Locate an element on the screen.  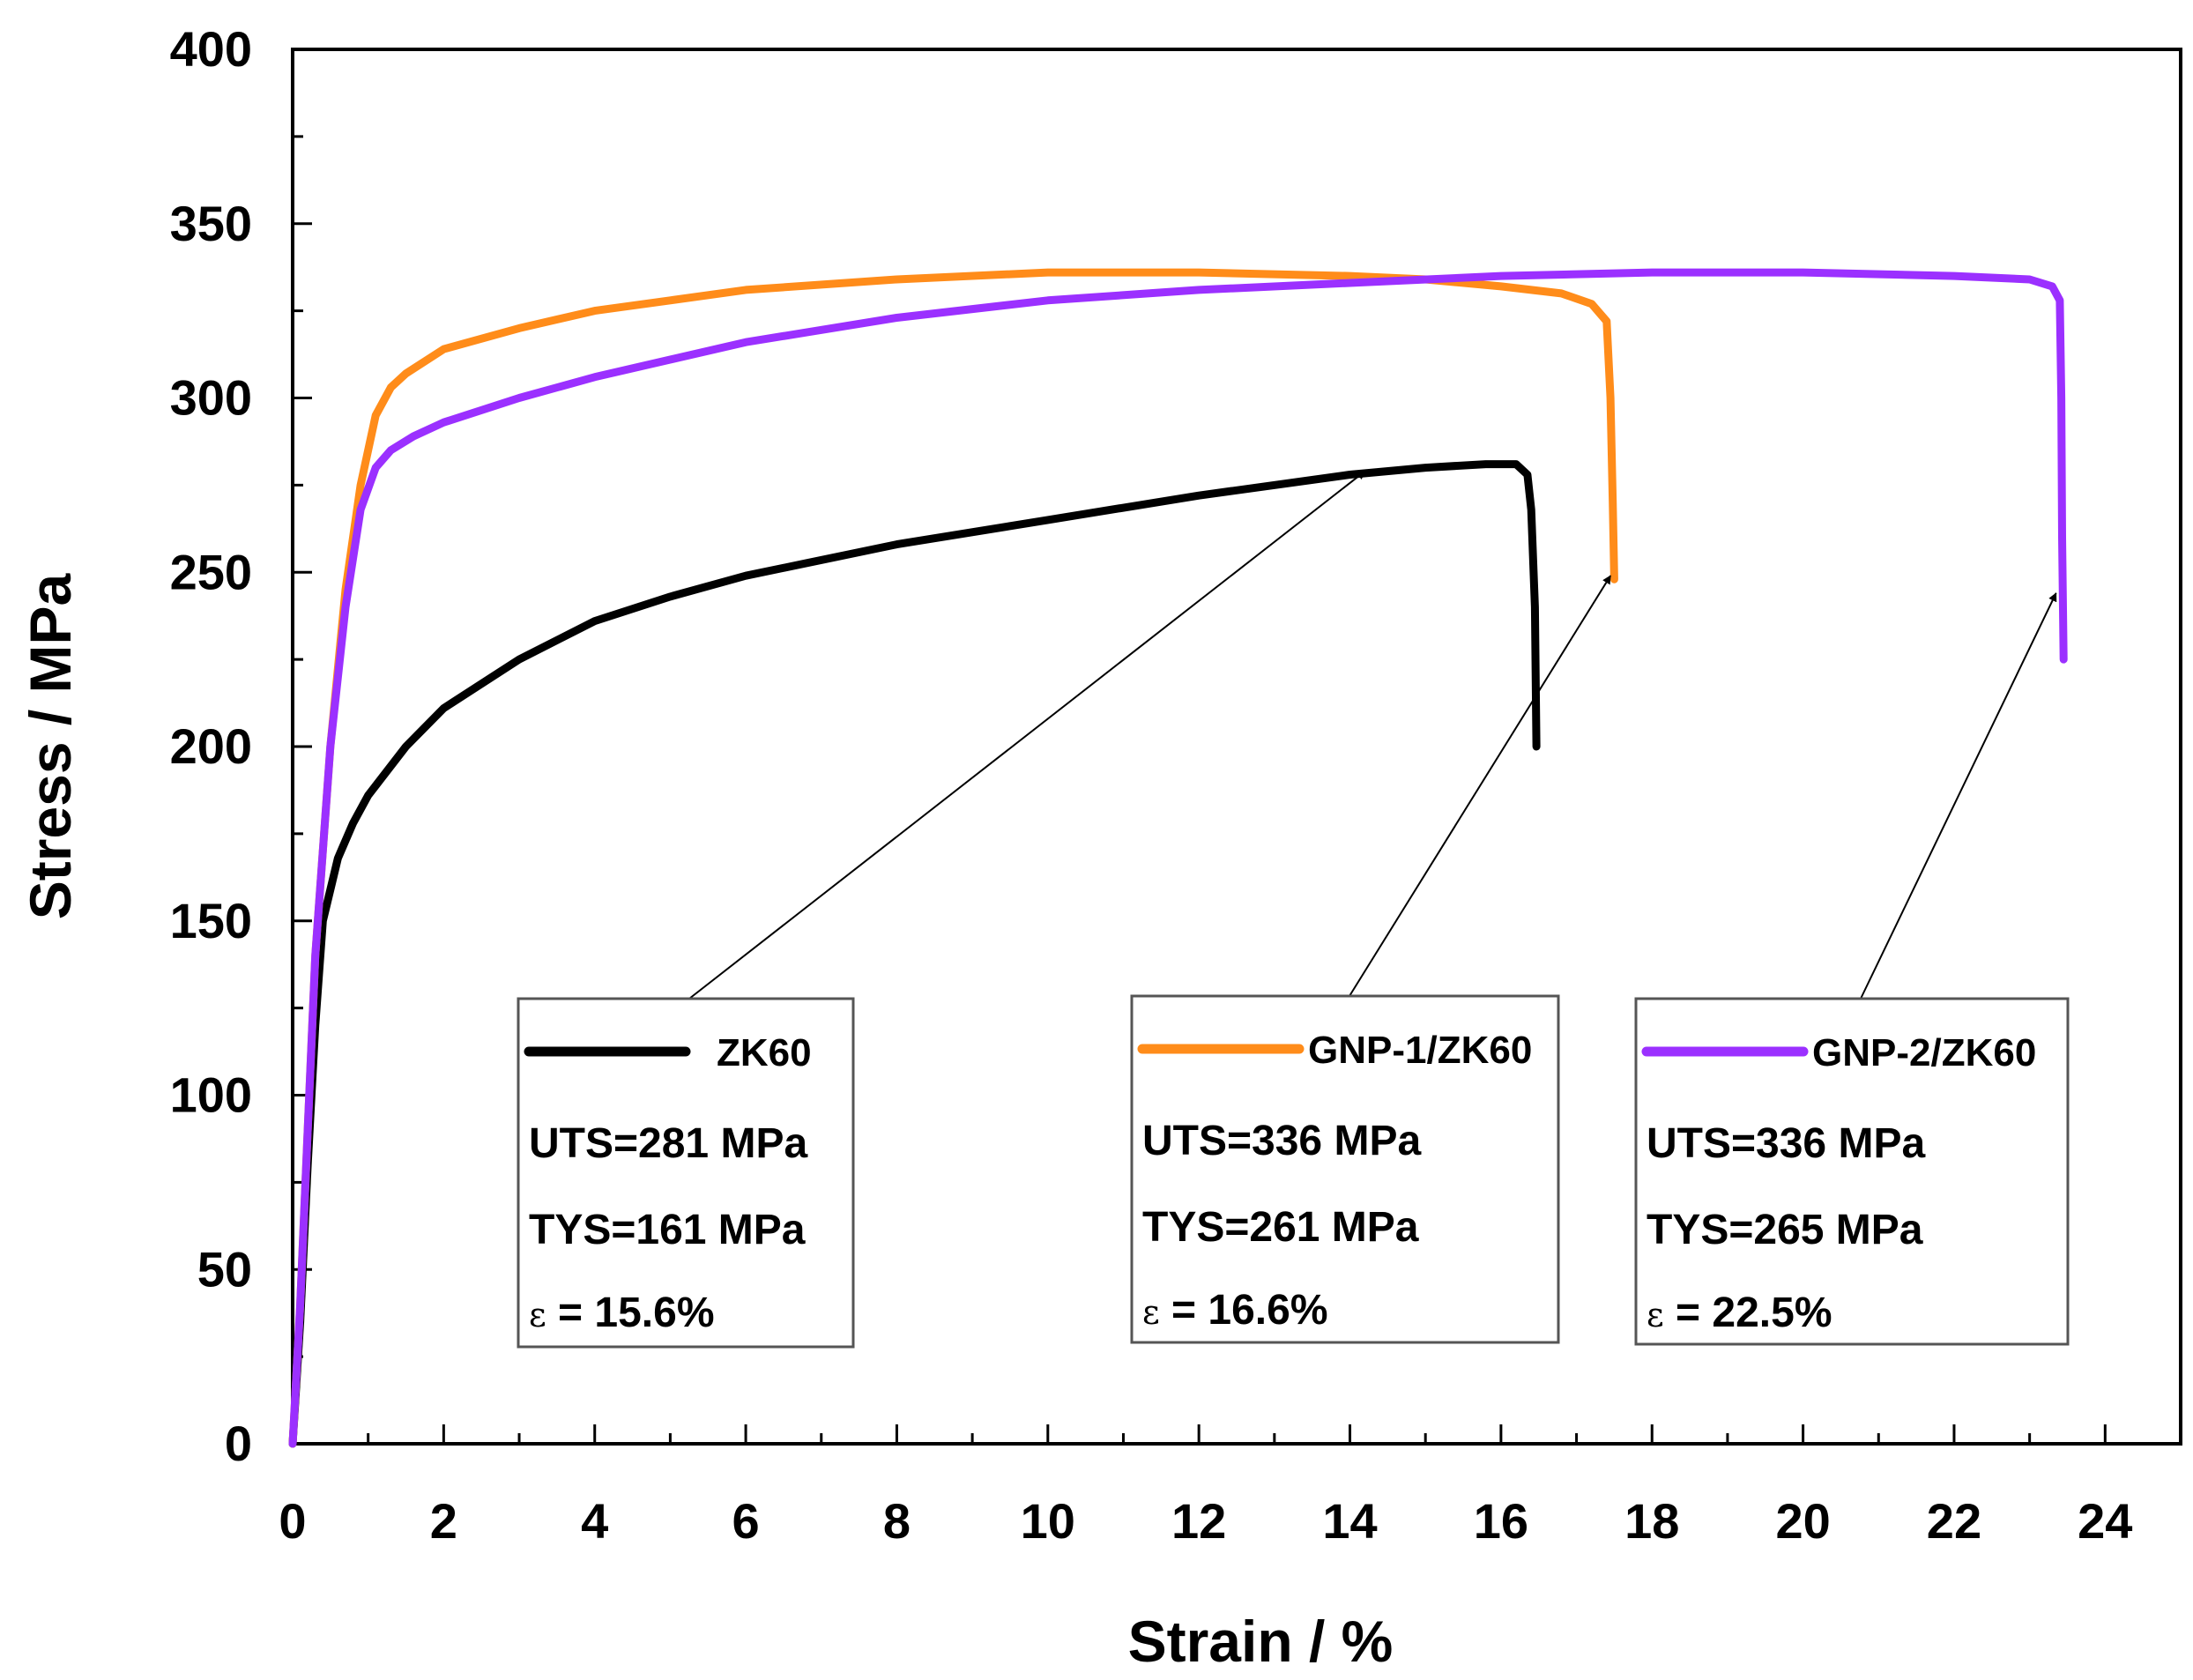
legend-label: GNP-2/ZK60 is located at coordinates (1924, 1052).